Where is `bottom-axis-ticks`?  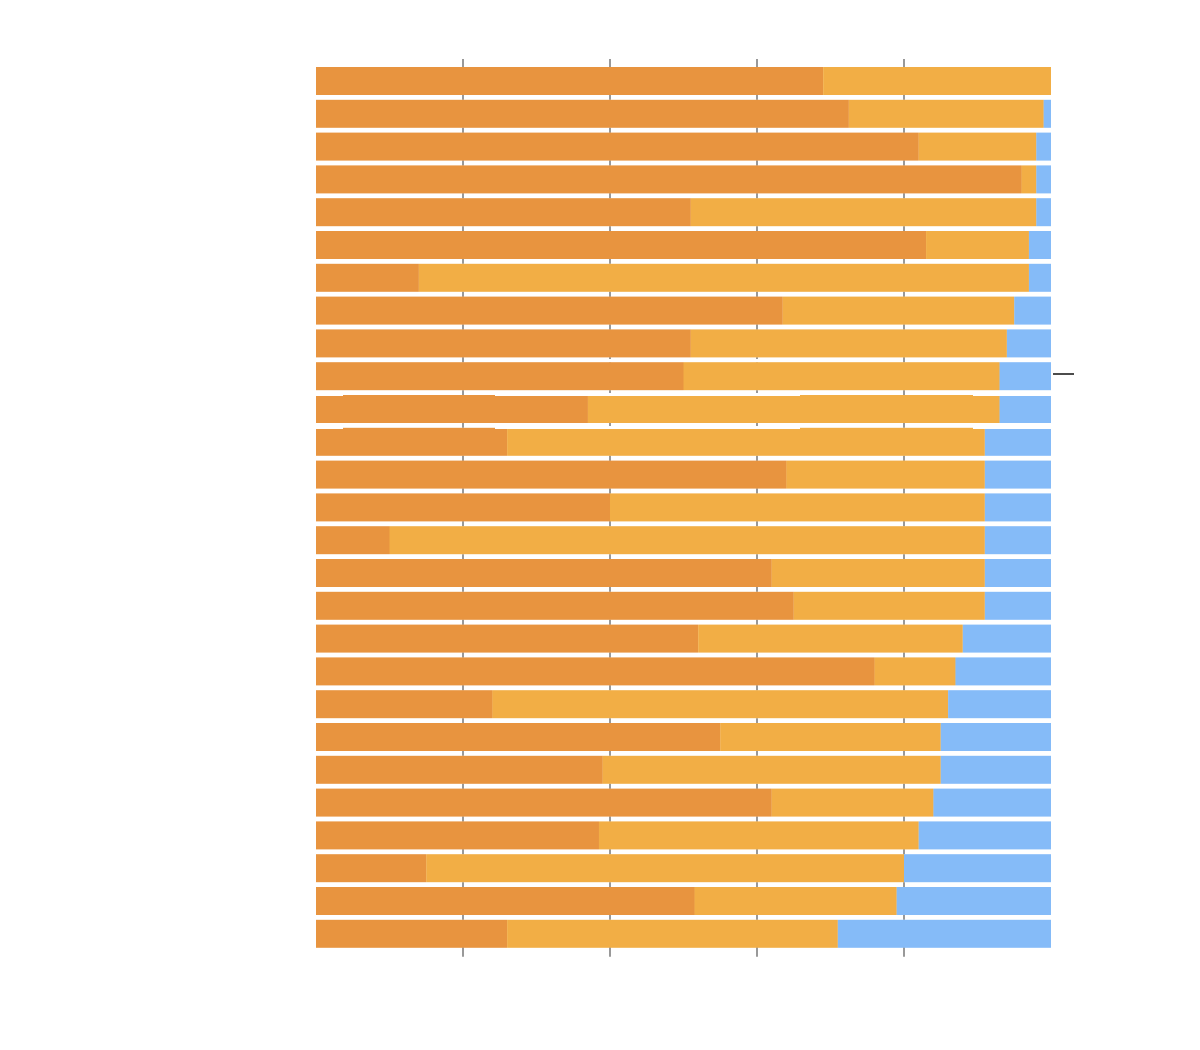 bottom-axis-ticks is located at coordinates (683, 952).